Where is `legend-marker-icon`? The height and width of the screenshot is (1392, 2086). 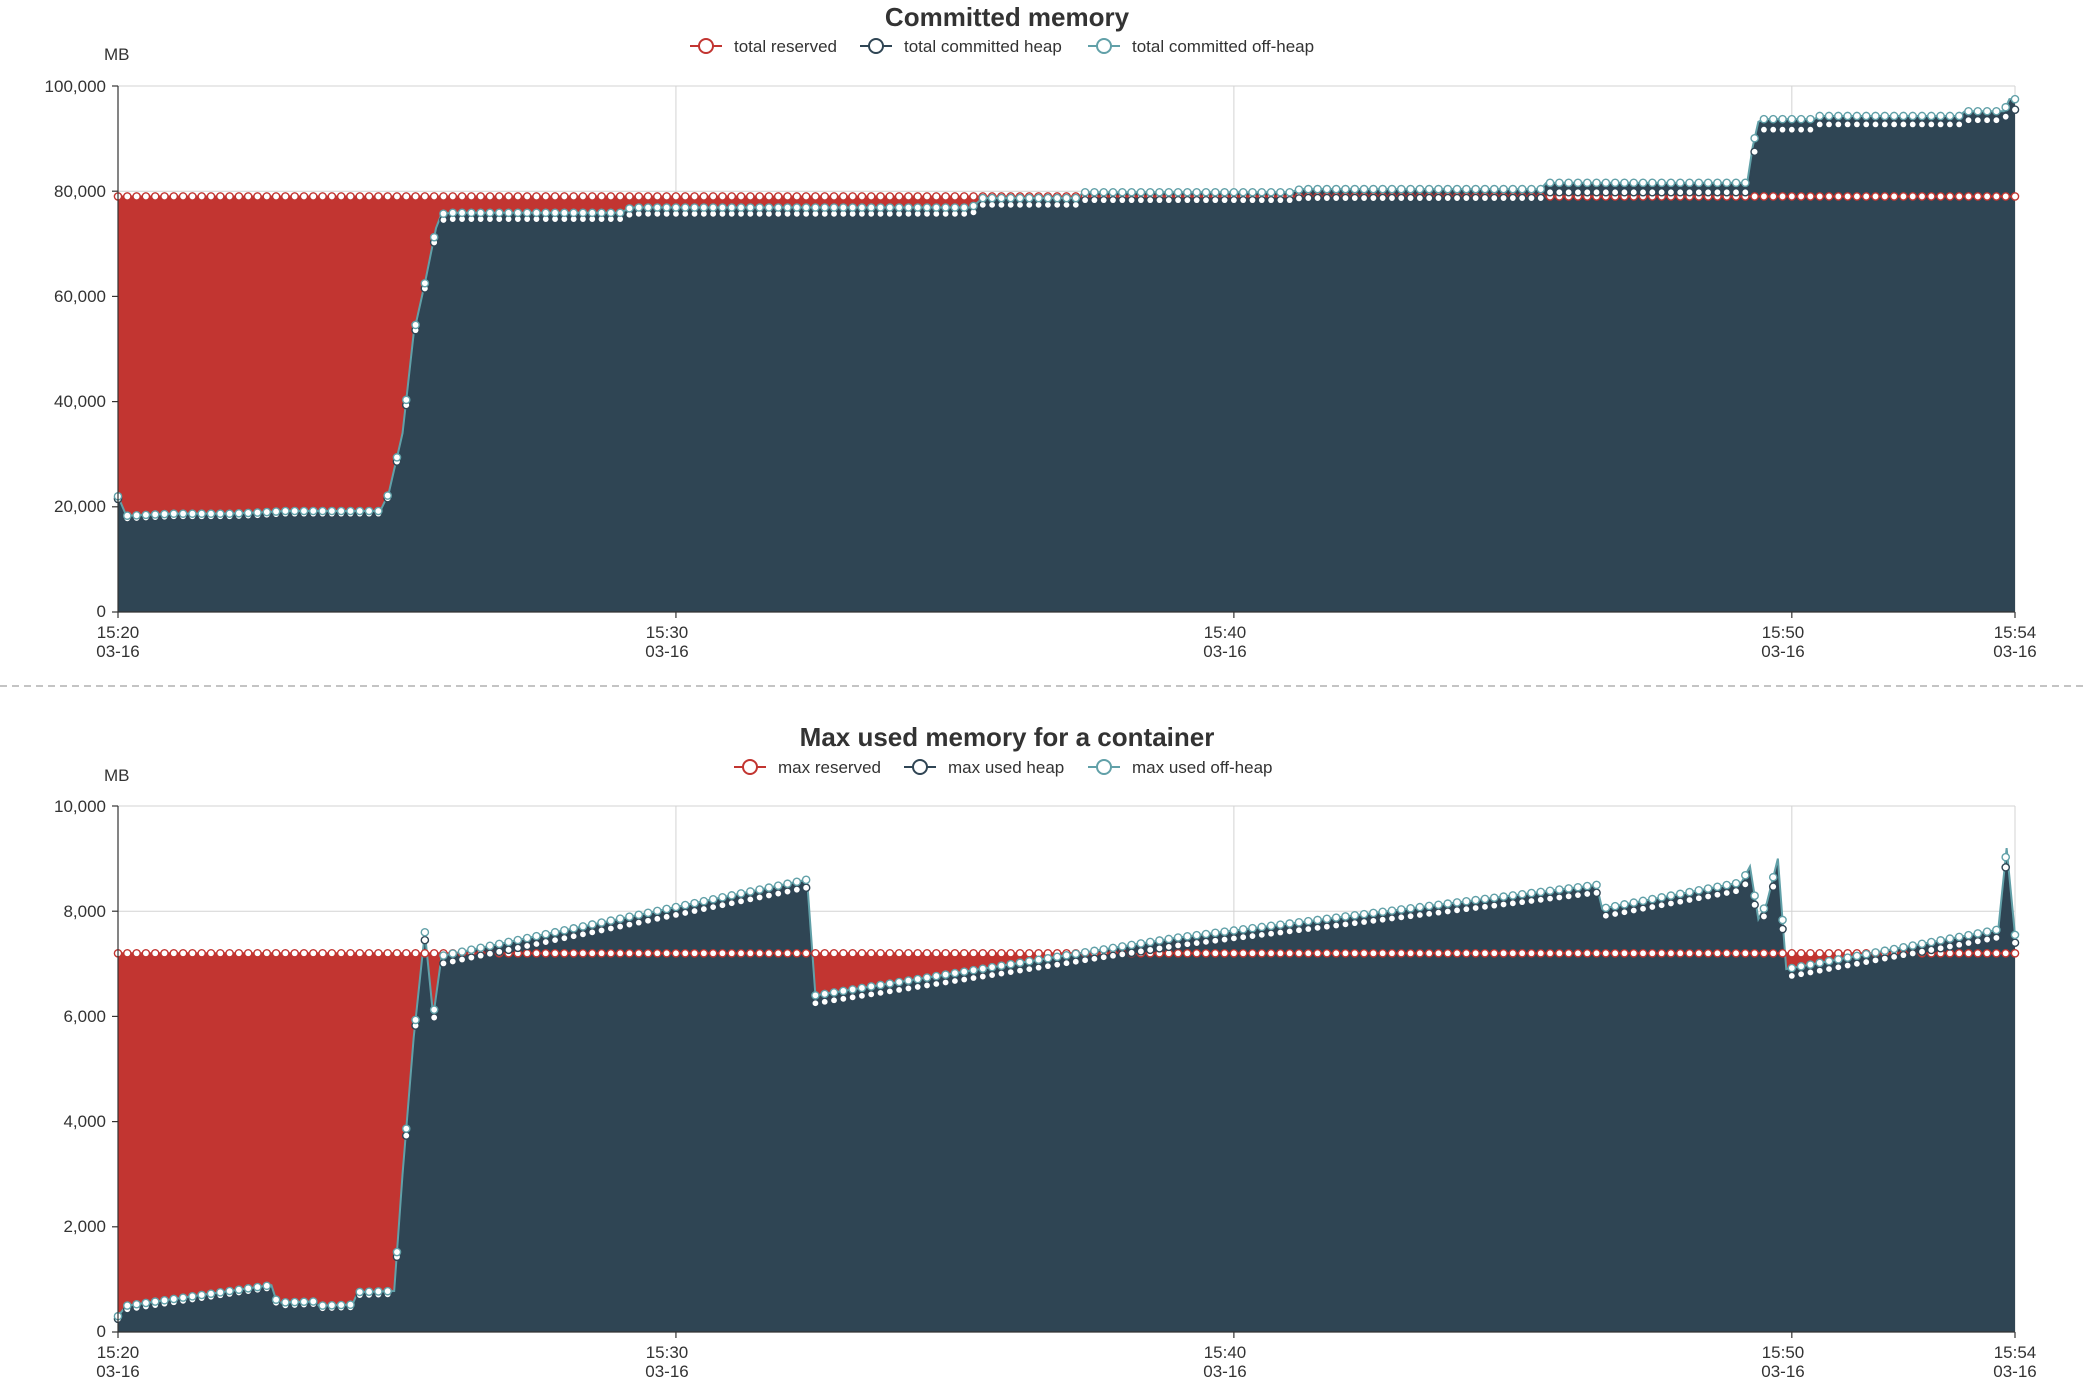
legend-marker-icon is located at coordinates (876, 46).